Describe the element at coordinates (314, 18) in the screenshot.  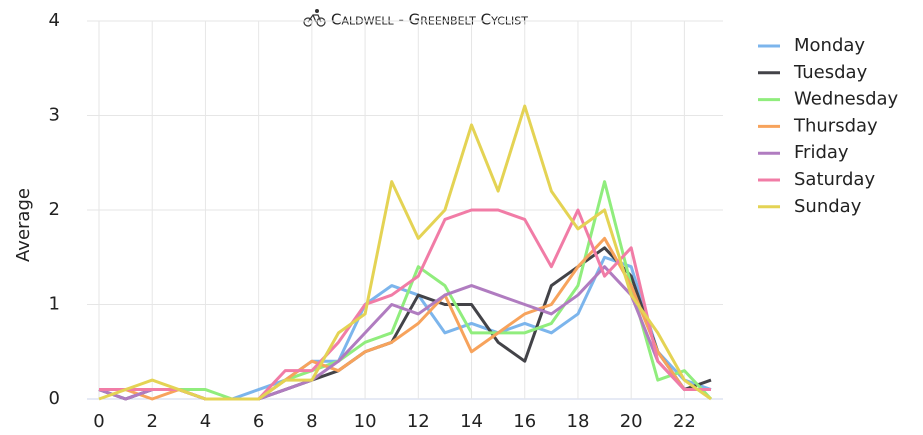
I see `bike-icon` at that location.